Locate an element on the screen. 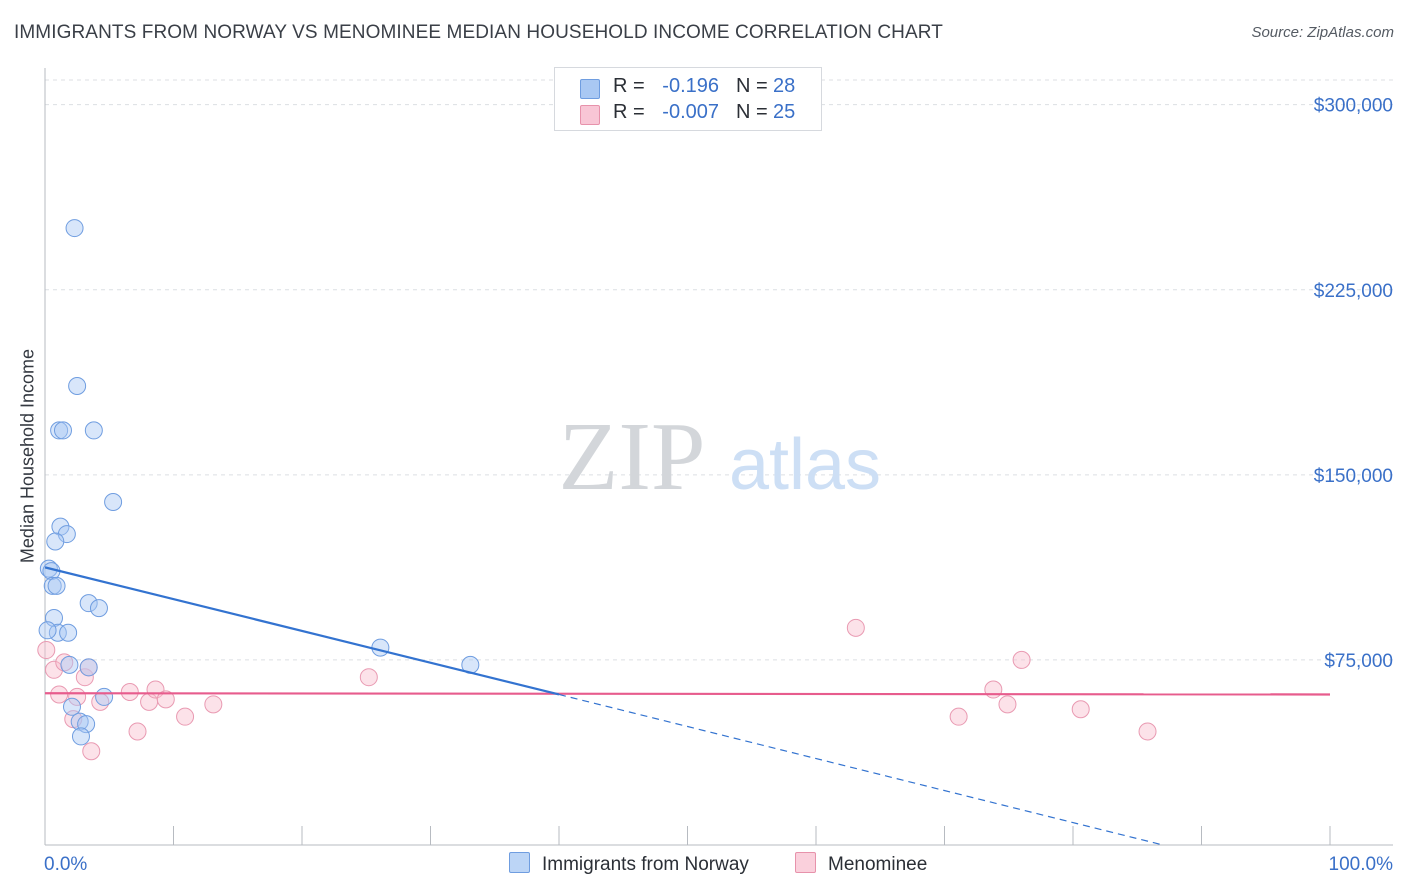  r-value: -0.007 is located at coordinates (690, 112).